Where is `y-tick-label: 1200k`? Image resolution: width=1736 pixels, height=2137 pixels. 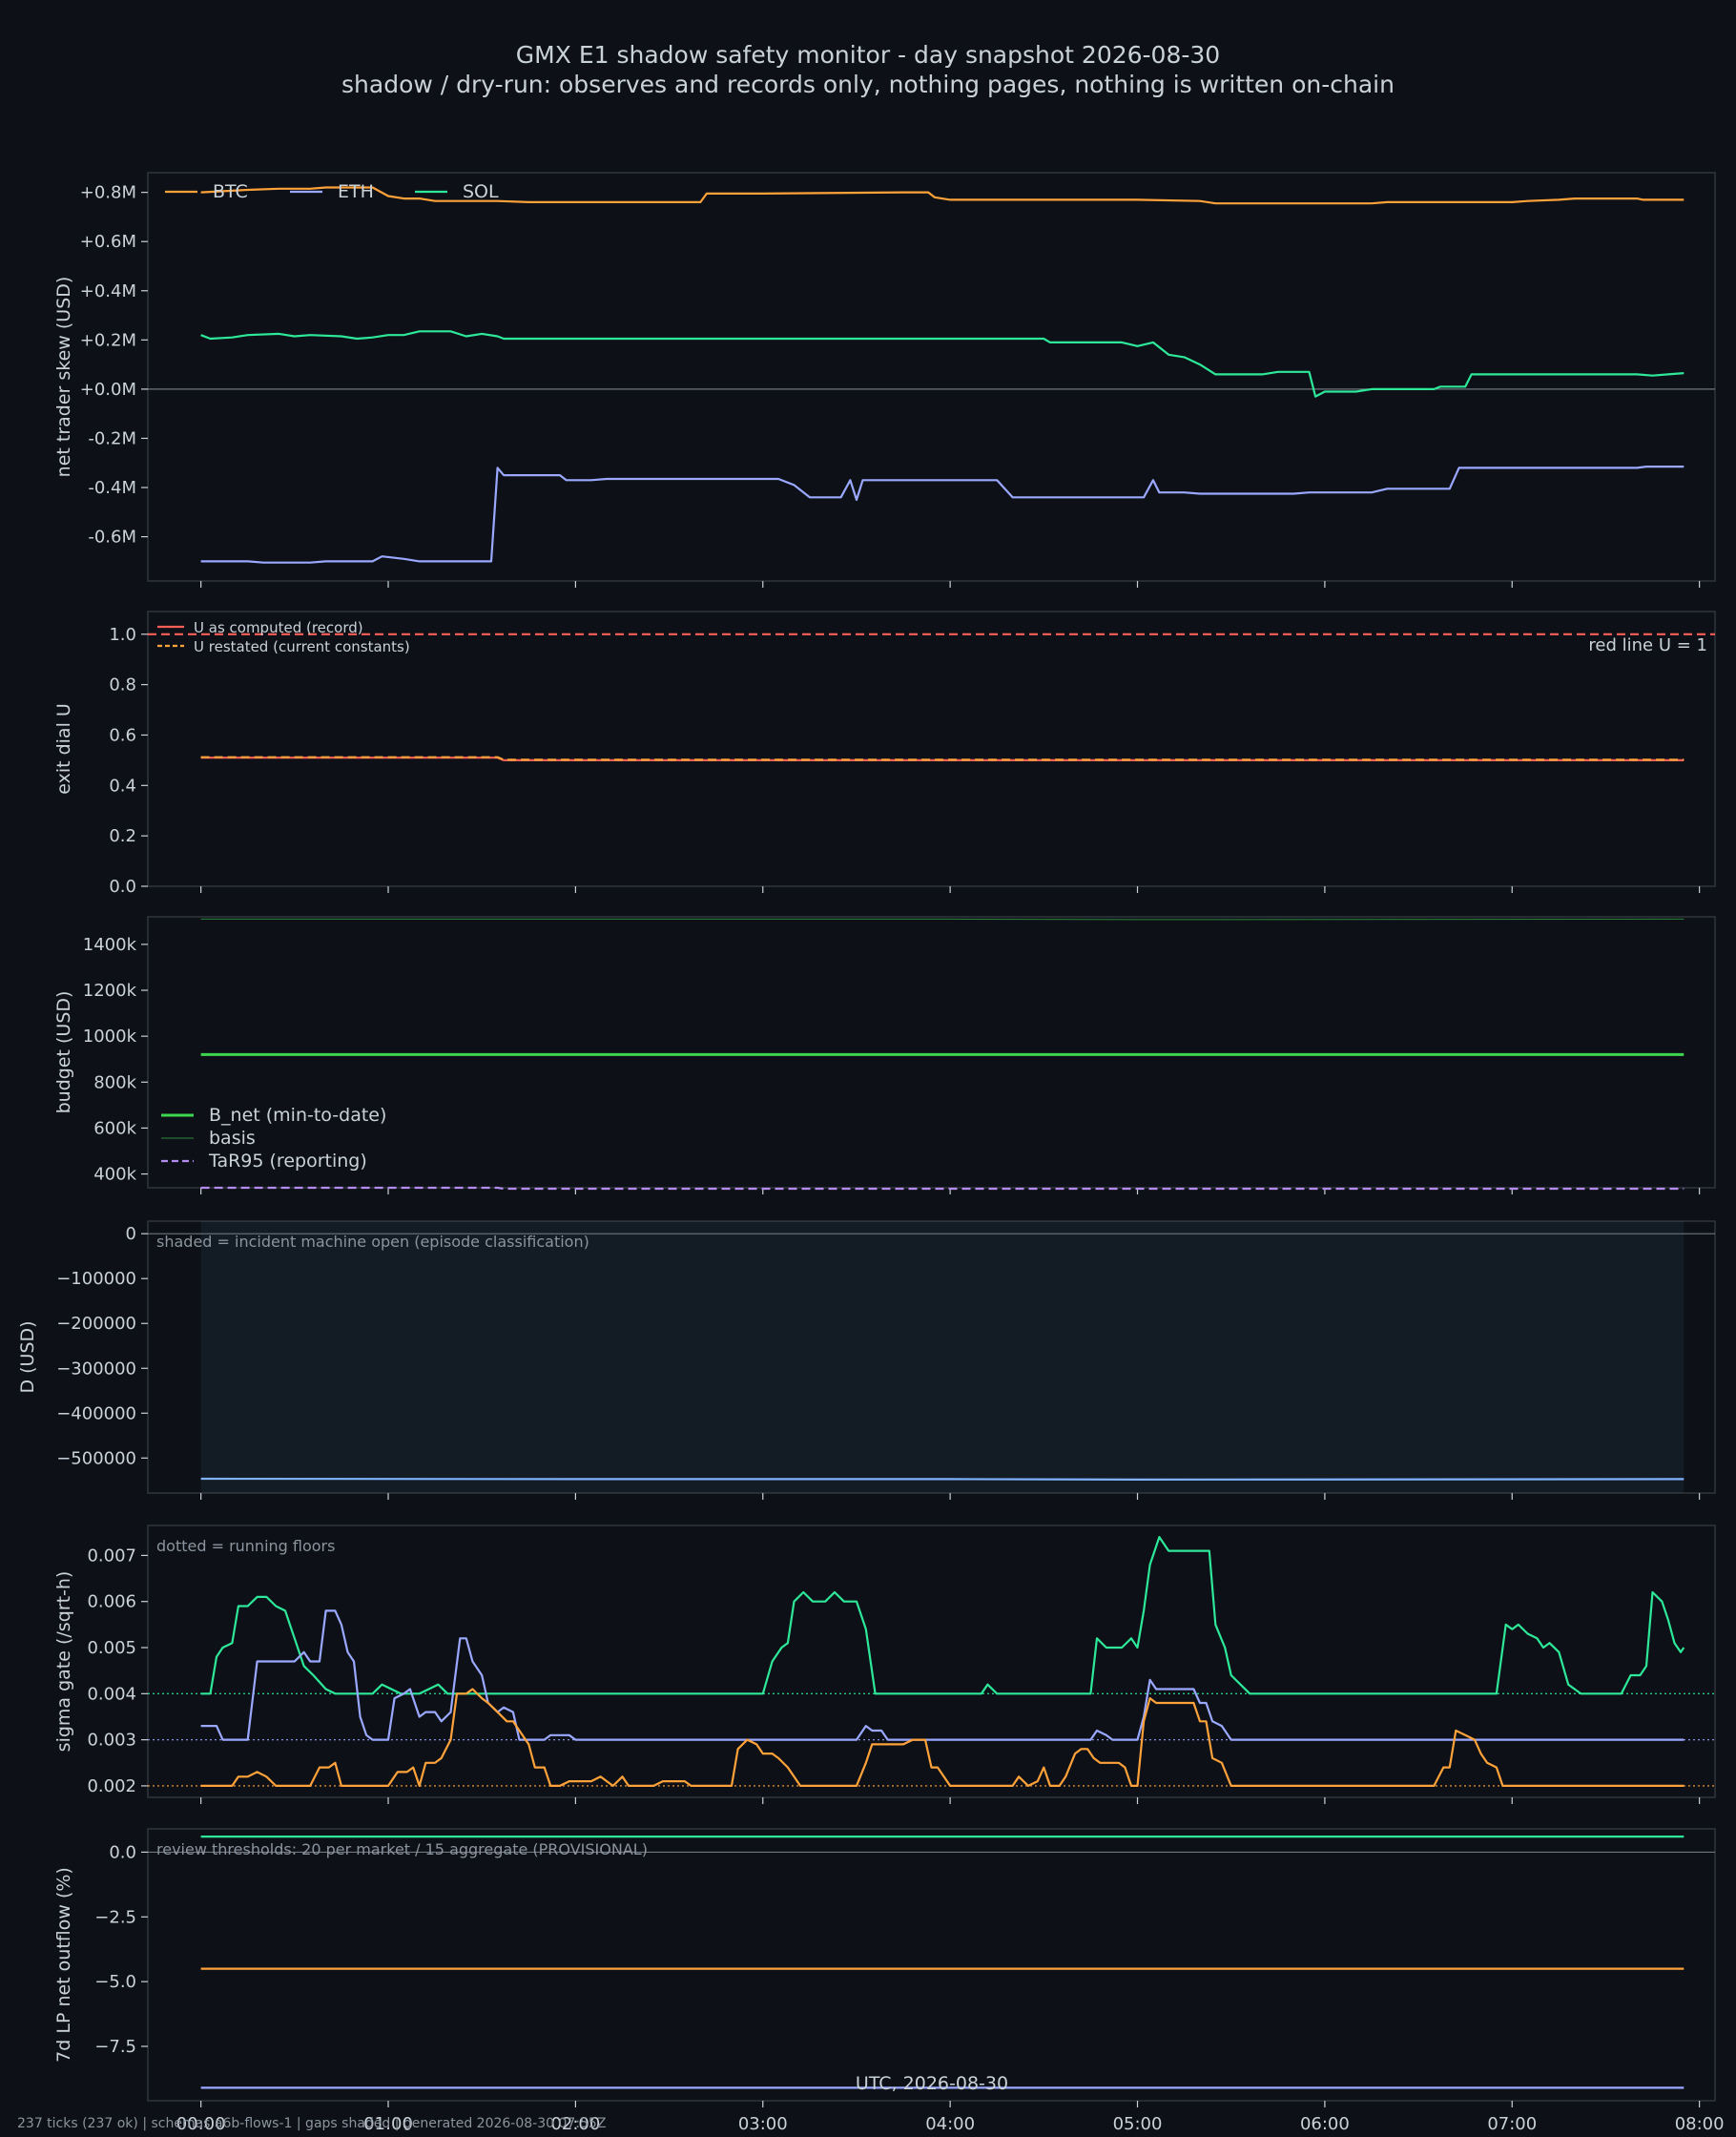
y-tick-label: 1200k is located at coordinates (110, 991).